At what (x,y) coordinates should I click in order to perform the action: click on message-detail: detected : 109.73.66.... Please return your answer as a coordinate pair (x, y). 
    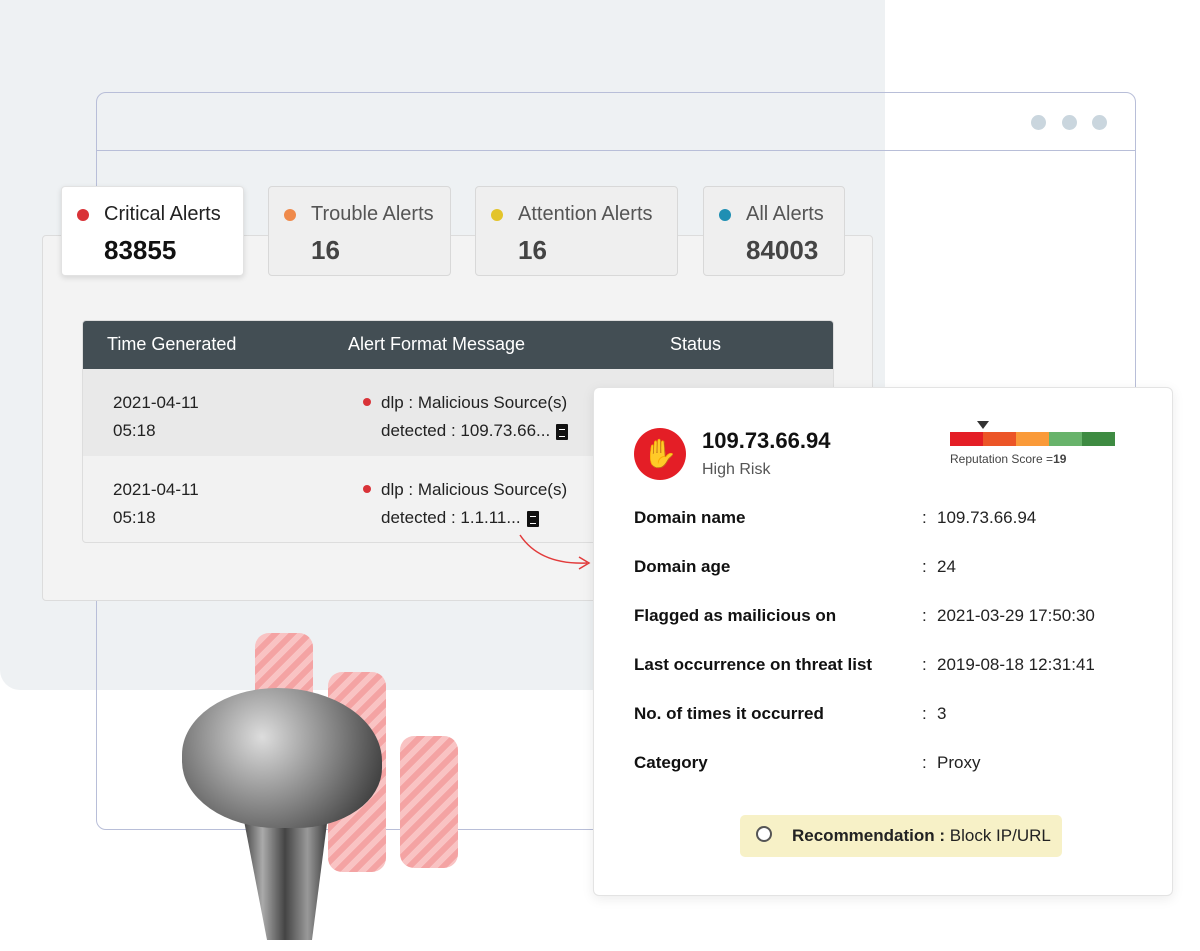
    Looking at the image, I should click on (466, 430).